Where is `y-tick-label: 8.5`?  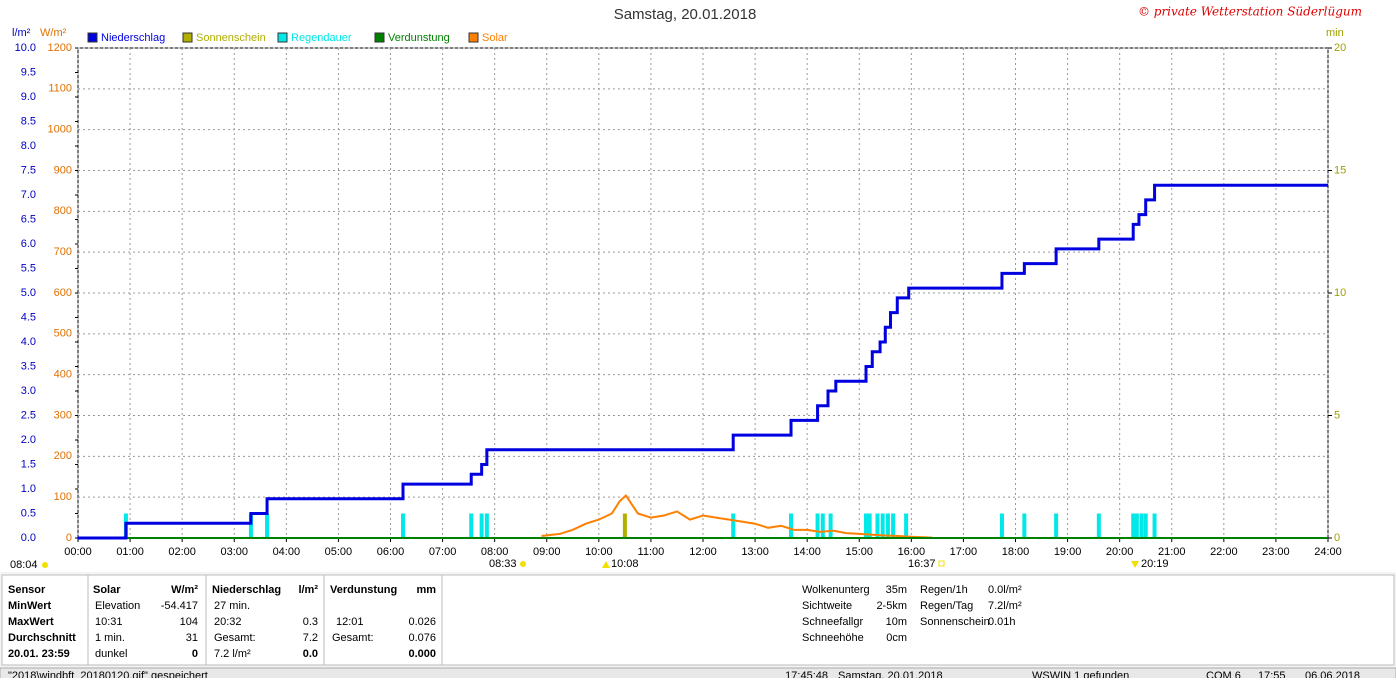 y-tick-label: 8.5 is located at coordinates (28, 121).